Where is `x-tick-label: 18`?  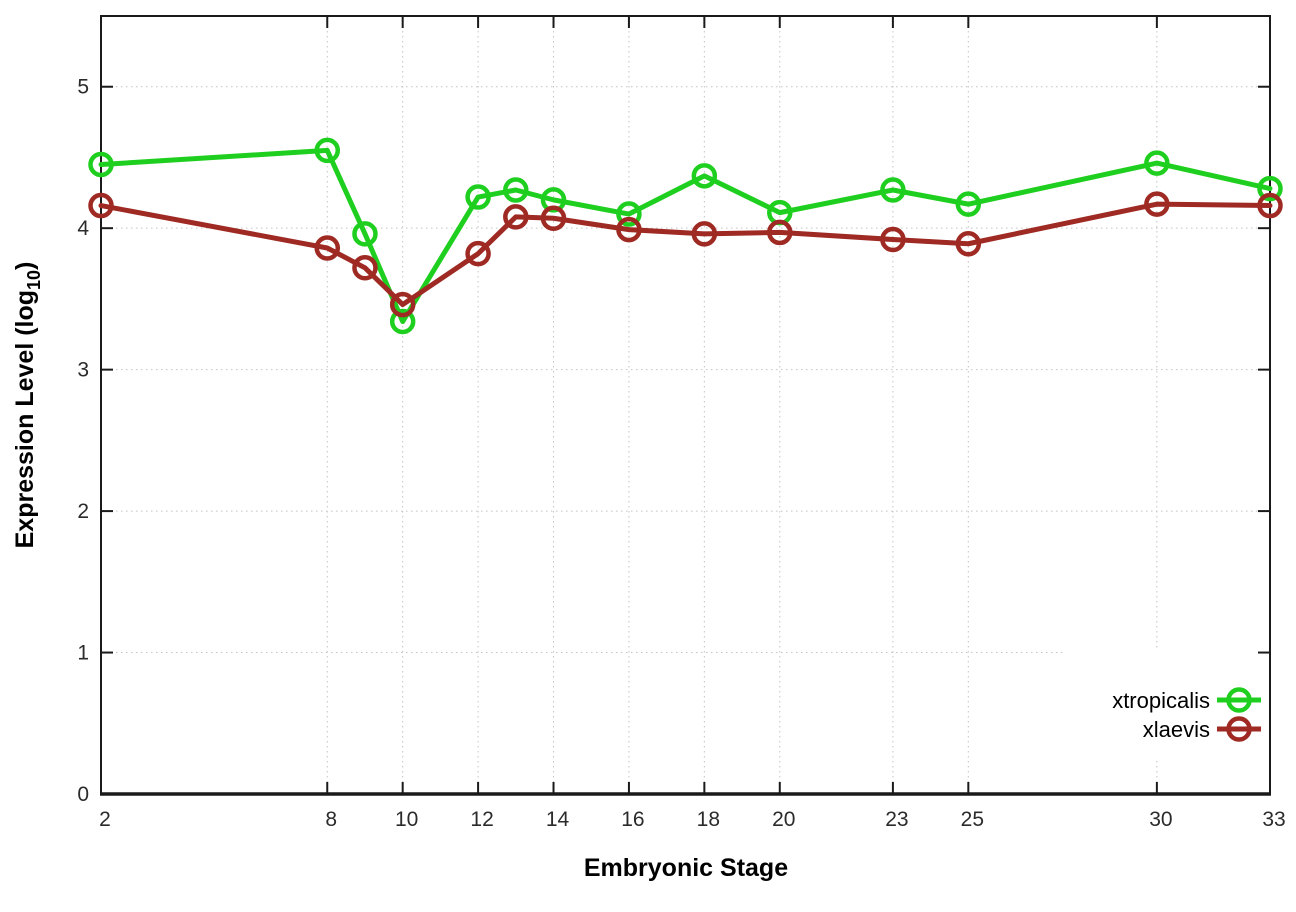
x-tick-label: 18 is located at coordinates (708, 819).